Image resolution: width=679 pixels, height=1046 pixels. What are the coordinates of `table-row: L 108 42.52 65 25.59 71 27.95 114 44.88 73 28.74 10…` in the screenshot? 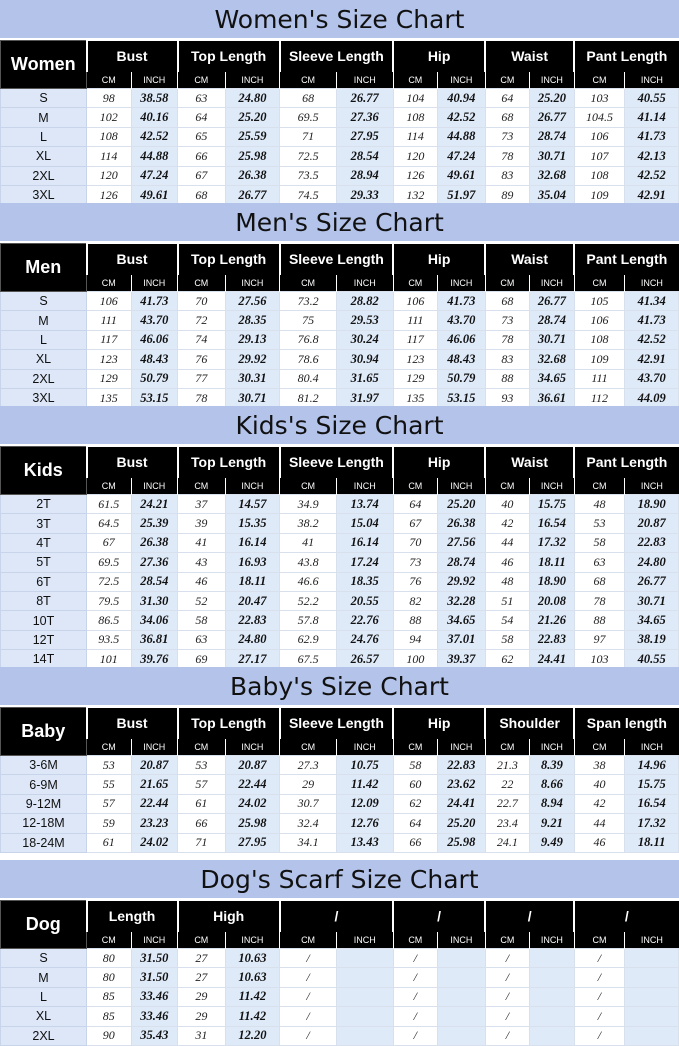 It's located at (339, 137).